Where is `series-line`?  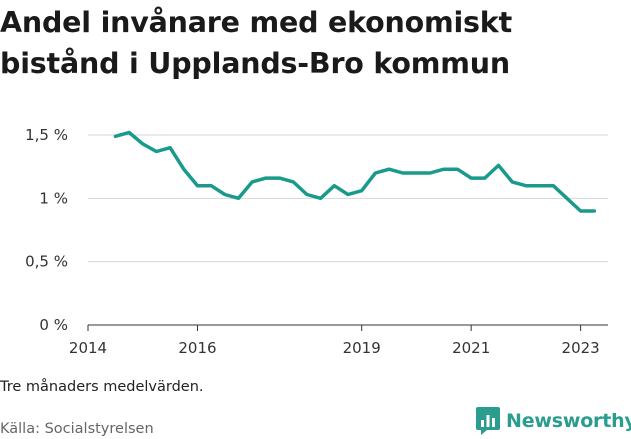 series-line is located at coordinates (355, 171).